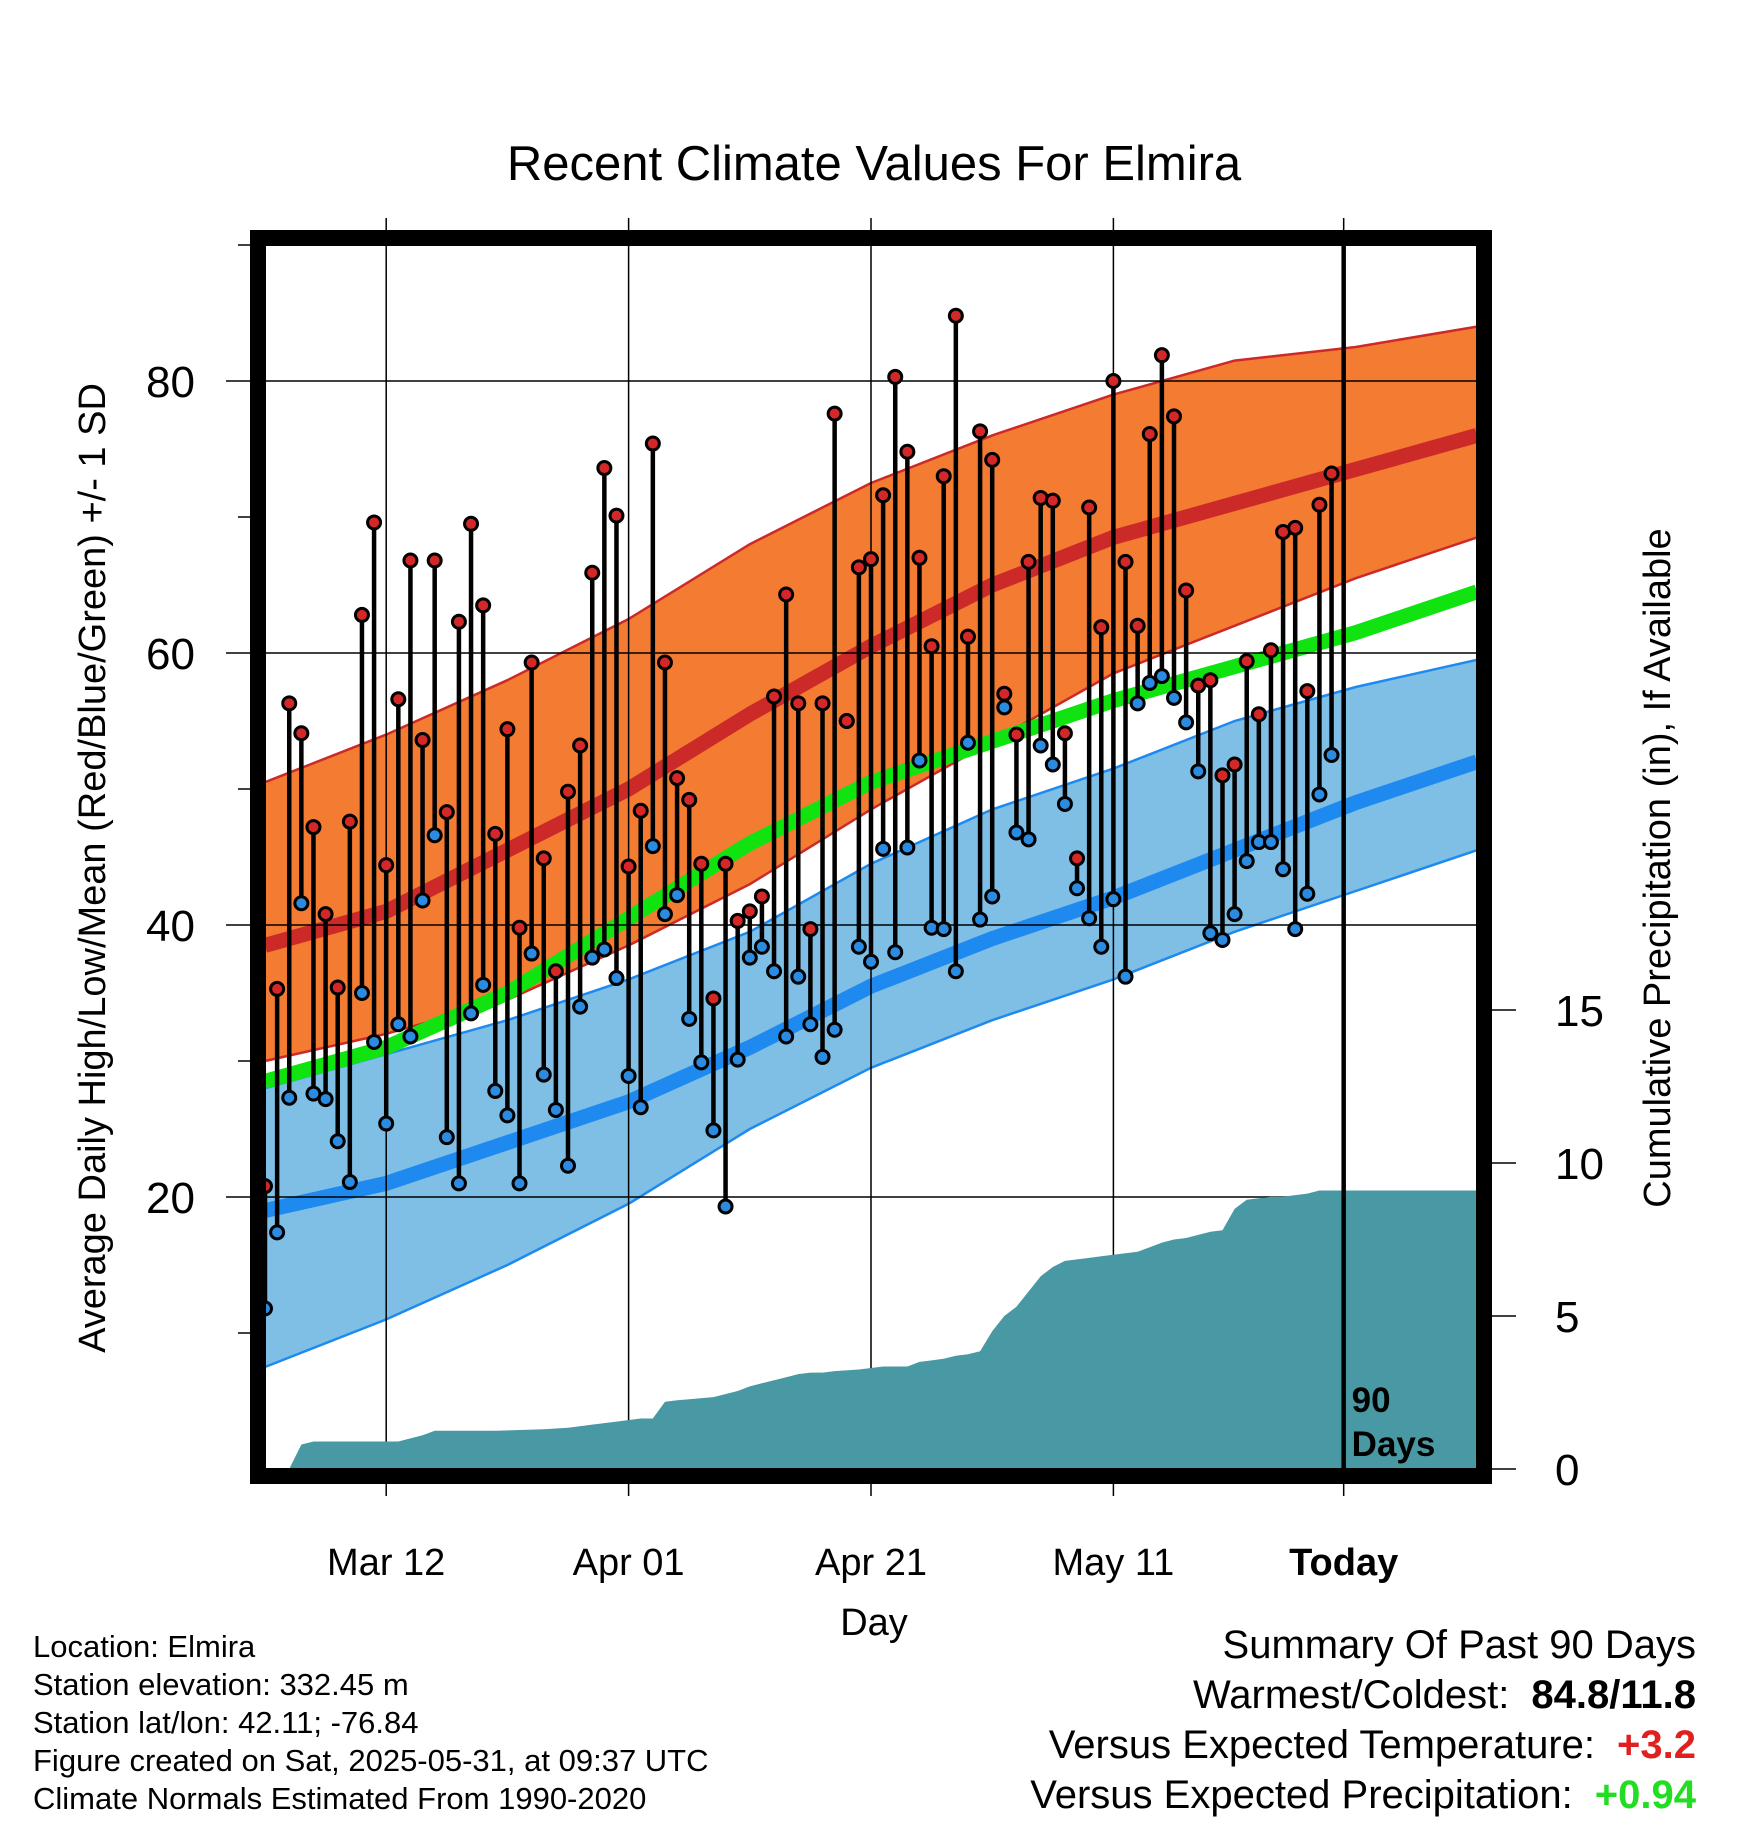 This screenshot has width=1748, height=1828. Describe the element at coordinates (1322, 1745) in the screenshot. I see `summary-temp-label: Versus Expected Temperature:` at that location.